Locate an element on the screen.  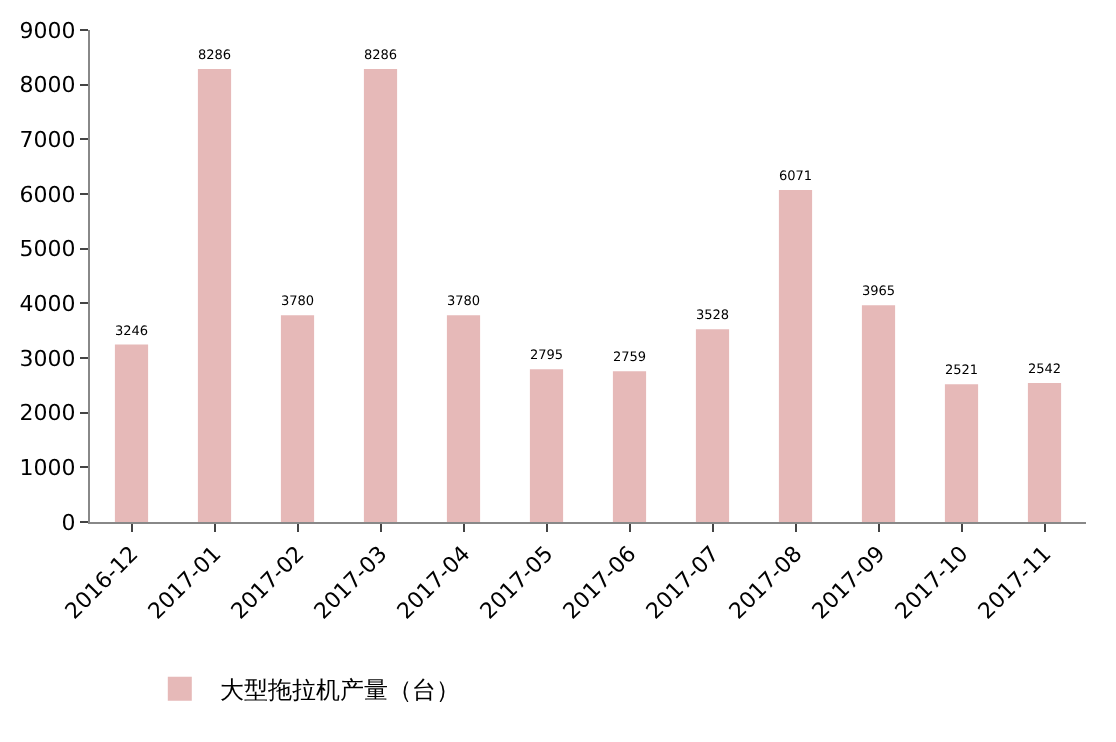
y-tick-label: 7000 is located at coordinates (47, 140).